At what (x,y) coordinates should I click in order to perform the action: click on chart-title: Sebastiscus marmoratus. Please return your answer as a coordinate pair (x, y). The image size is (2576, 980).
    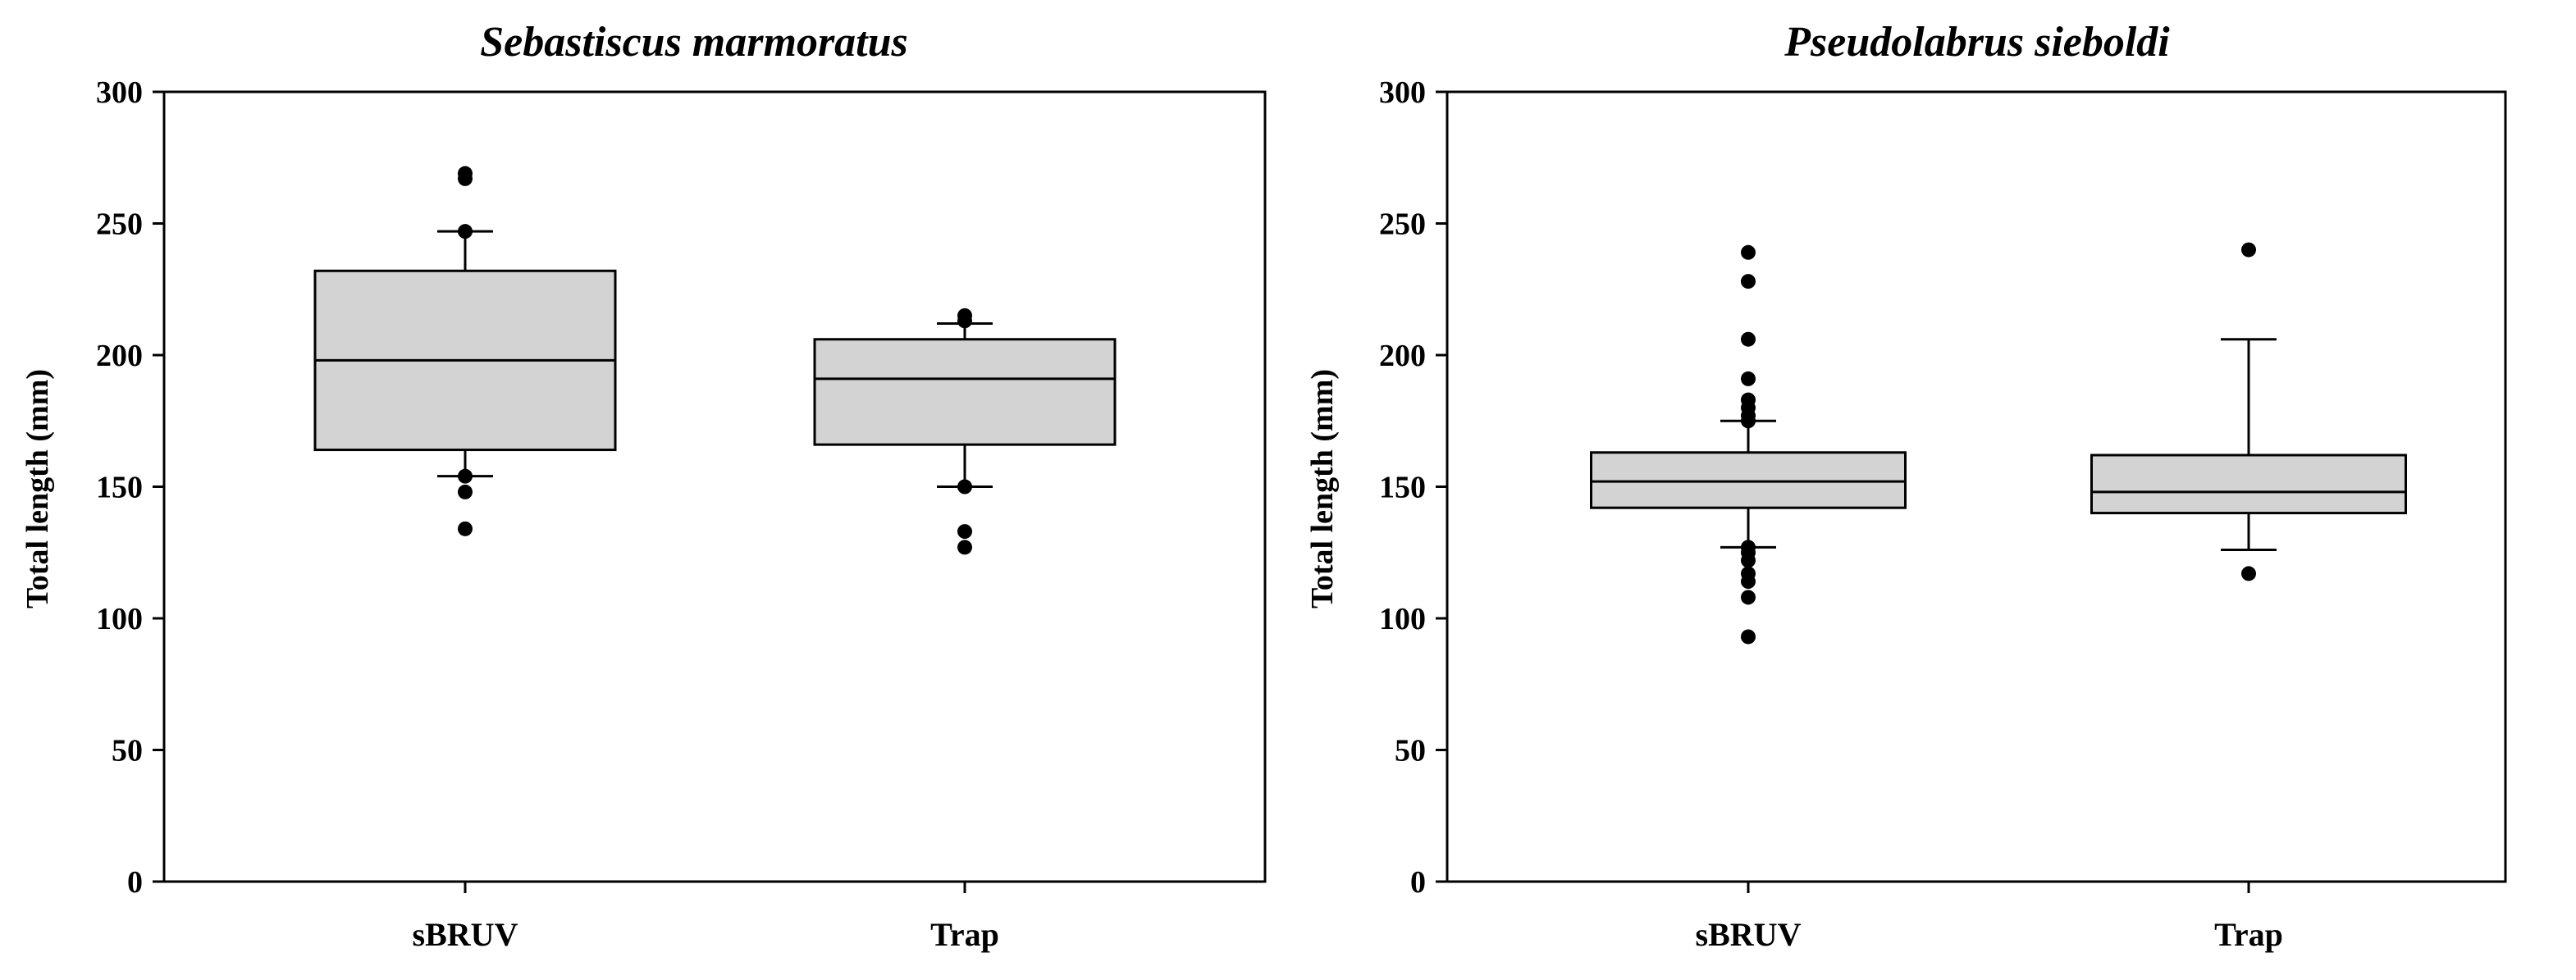
    Looking at the image, I should click on (694, 43).